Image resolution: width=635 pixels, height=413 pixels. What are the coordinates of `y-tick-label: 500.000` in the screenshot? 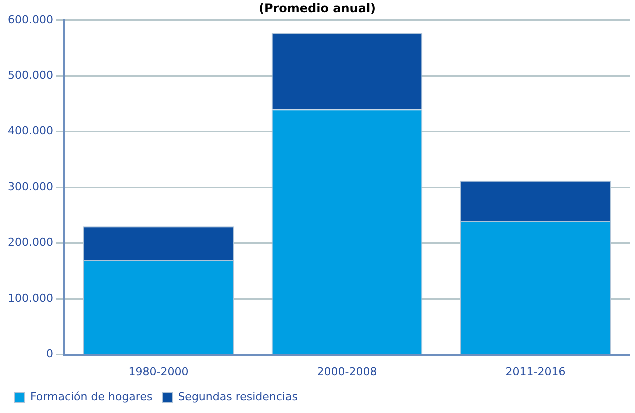 It's located at (31, 75).